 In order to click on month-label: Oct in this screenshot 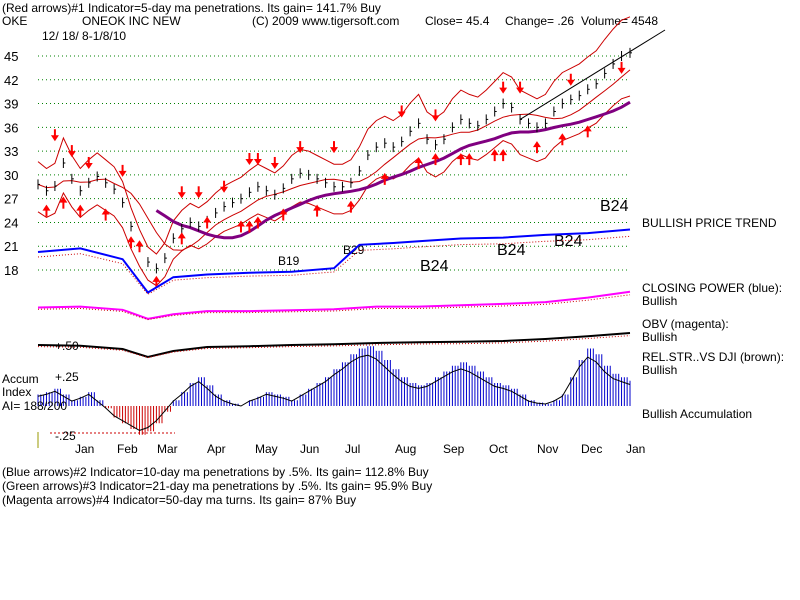, I will do `click(498, 449)`.